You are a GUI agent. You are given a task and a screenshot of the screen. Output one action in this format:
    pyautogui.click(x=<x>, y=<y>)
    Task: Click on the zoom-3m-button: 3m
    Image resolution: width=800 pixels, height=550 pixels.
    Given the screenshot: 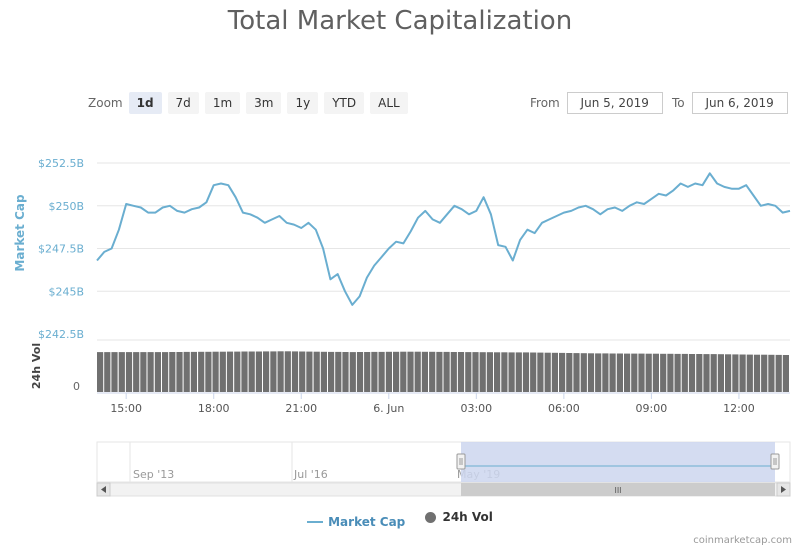 What is the action you would take?
    pyautogui.click(x=264, y=103)
    